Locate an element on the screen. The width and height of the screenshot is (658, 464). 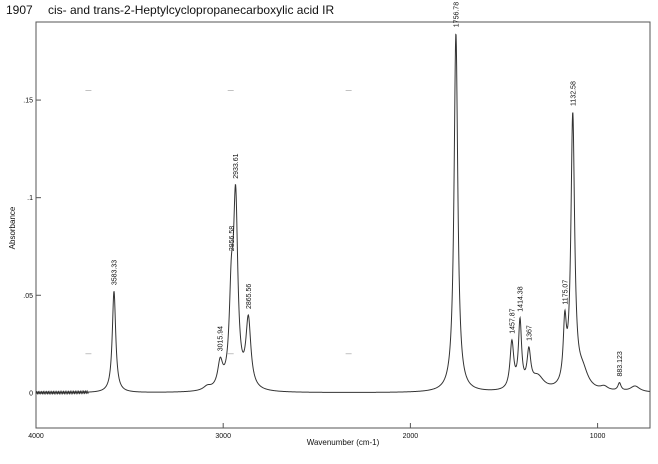
peak-label-7: 1414.38 is located at coordinates (521, 298).